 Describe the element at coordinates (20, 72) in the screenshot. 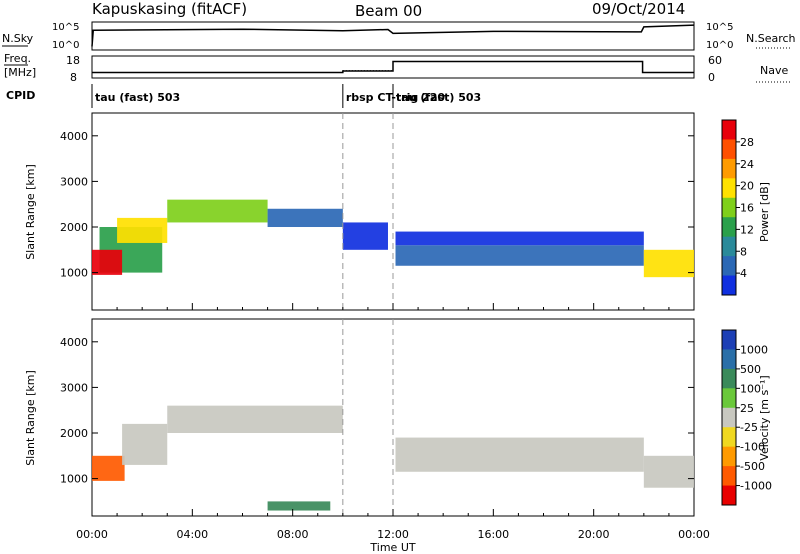

I see `freq-label-line2: [MHz]` at that location.